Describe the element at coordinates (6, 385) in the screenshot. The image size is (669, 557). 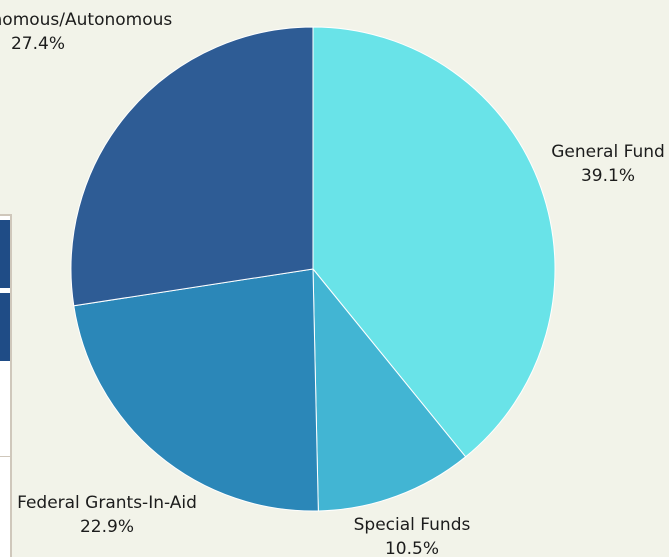
I see `background-table-fragment` at that location.